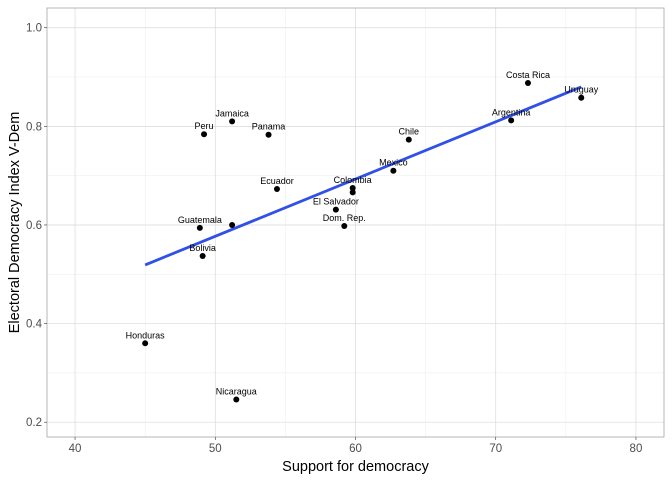 The height and width of the screenshot is (480, 672). I want to click on x-tick-label: 60, so click(355, 449).